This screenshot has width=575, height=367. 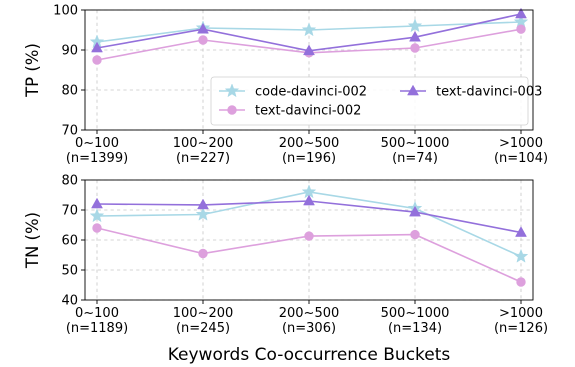 I want to click on y-tick-label: 90, so click(x=69, y=51).